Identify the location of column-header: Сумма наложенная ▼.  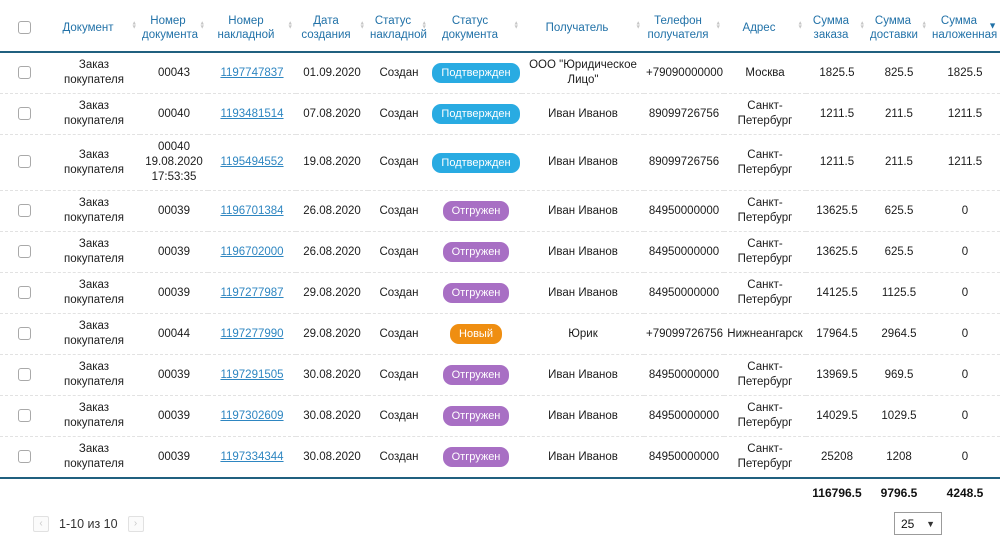
(965, 26).